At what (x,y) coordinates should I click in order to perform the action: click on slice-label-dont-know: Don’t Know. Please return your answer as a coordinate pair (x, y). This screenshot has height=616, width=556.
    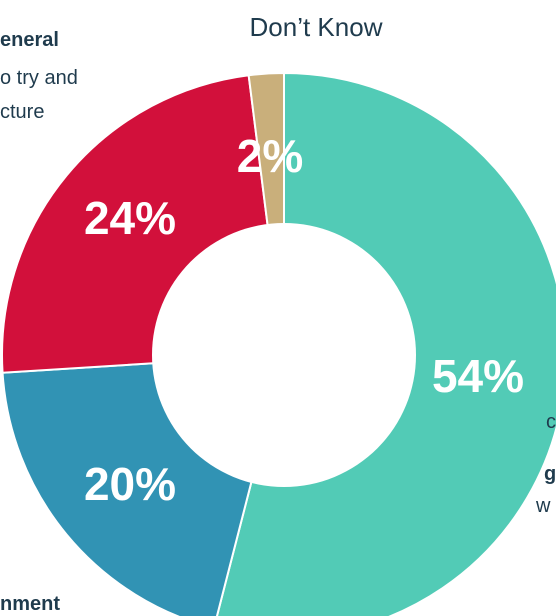
    Looking at the image, I should click on (316, 27).